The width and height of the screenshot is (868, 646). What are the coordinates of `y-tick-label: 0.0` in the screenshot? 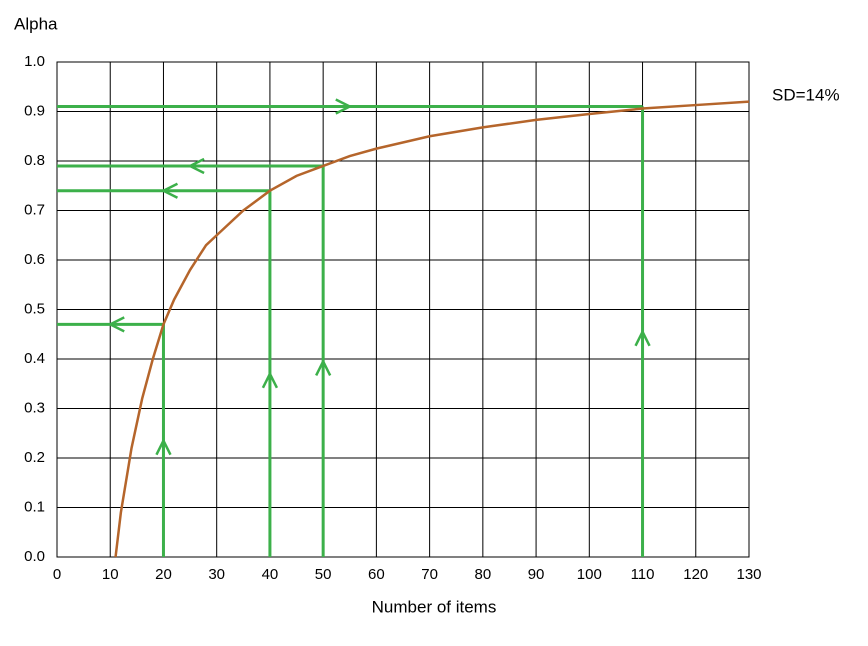 It's located at (34, 556).